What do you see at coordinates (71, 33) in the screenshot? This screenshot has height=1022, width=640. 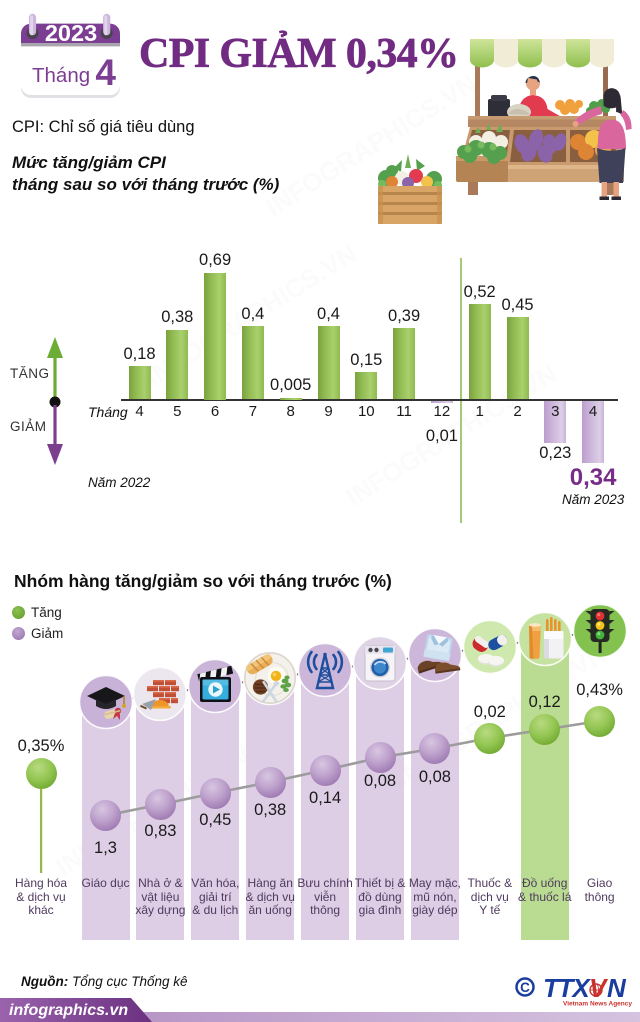 I see `svg-text: 2023` at bounding box center [71, 33].